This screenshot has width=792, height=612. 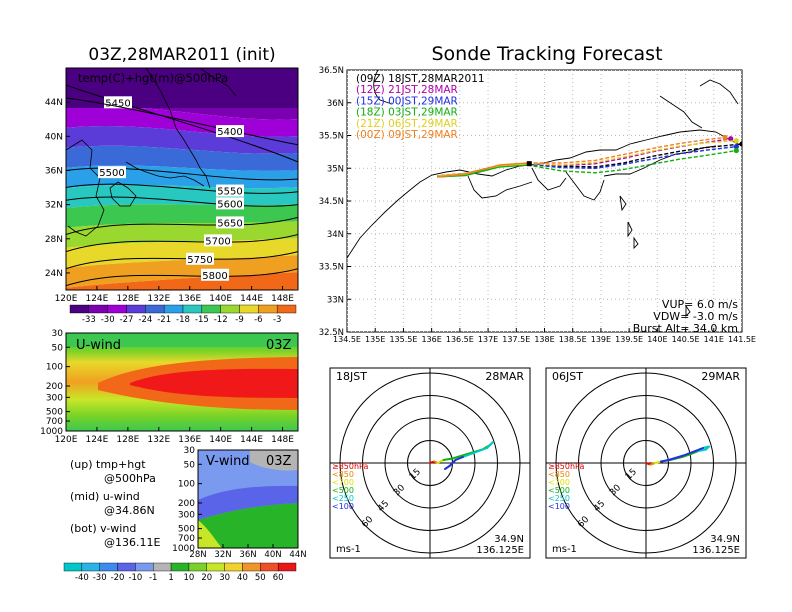 What do you see at coordinates (164, 320) in the screenshot?
I see `colorbar-label: -21` at bounding box center [164, 320].